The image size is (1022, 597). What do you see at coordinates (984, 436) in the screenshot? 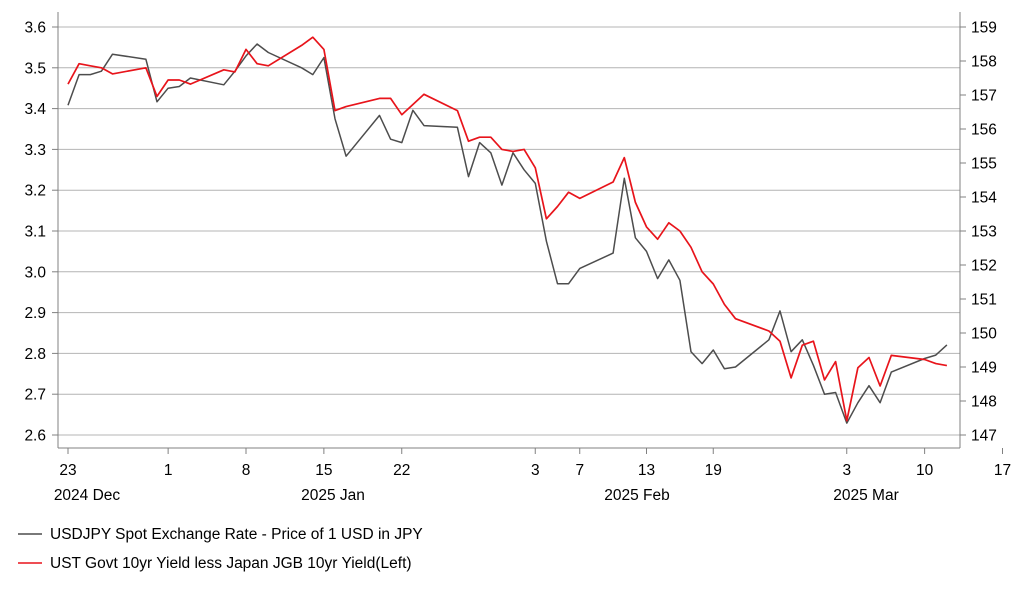
I see `right-tick-label: 147` at bounding box center [984, 436].